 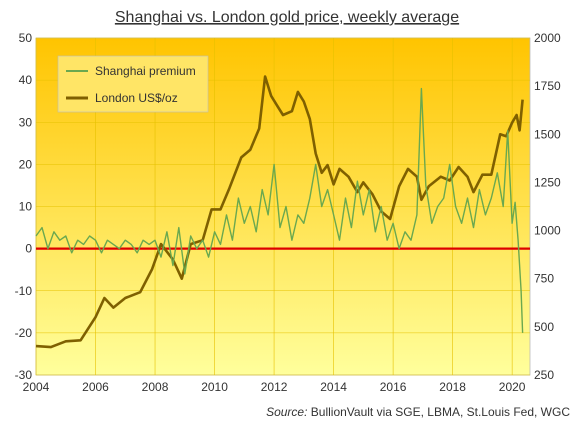 What do you see at coordinates (214, 387) in the screenshot?
I see `x-tick-label: 2010` at bounding box center [214, 387].